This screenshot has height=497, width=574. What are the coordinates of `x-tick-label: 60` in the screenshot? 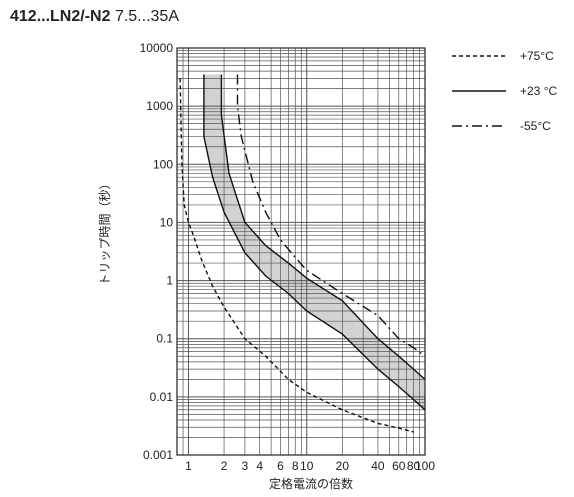 It's located at (399, 466).